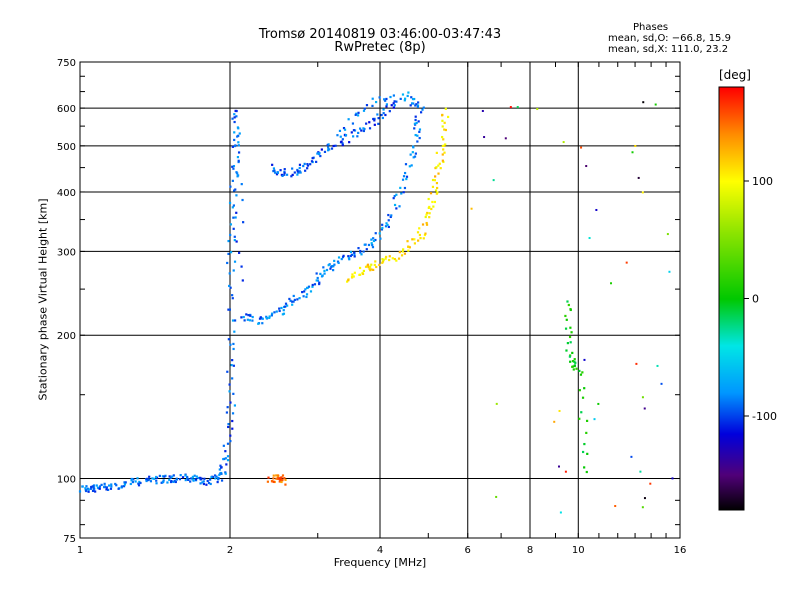 This screenshot has width=800, height=600. What do you see at coordinates (380, 47) in the screenshot?
I see `chart-subtitle: RwPretec (8p)` at bounding box center [380, 47].